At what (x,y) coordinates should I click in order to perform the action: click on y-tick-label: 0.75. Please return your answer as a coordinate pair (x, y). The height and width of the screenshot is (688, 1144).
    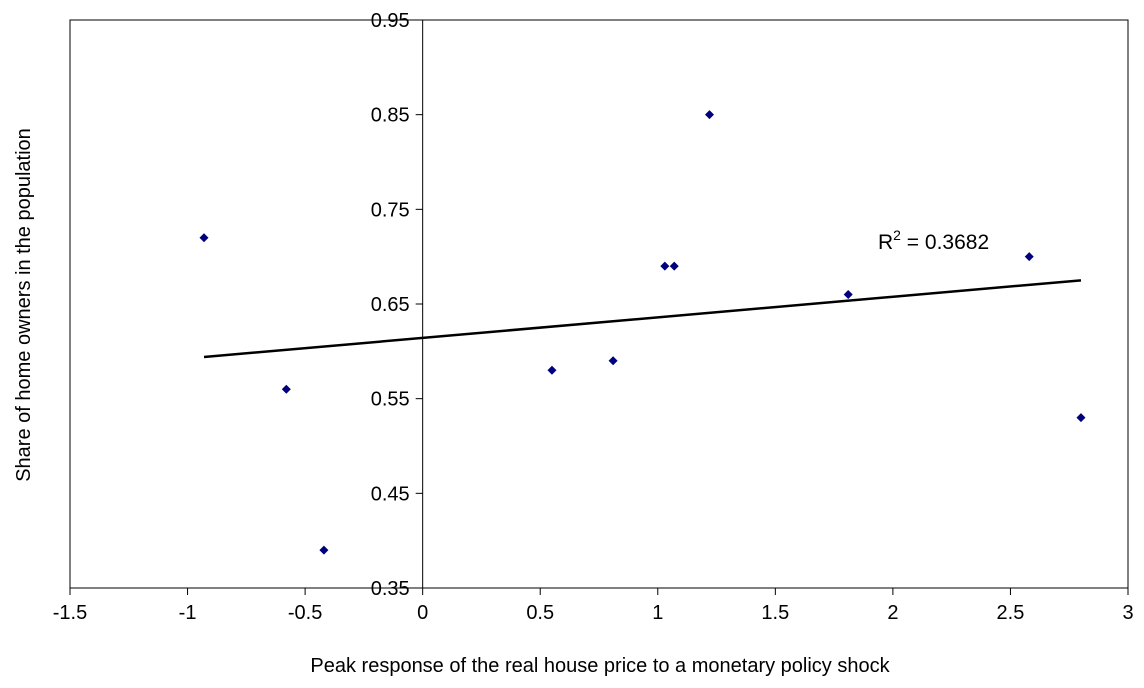
    Looking at the image, I should click on (390, 210).